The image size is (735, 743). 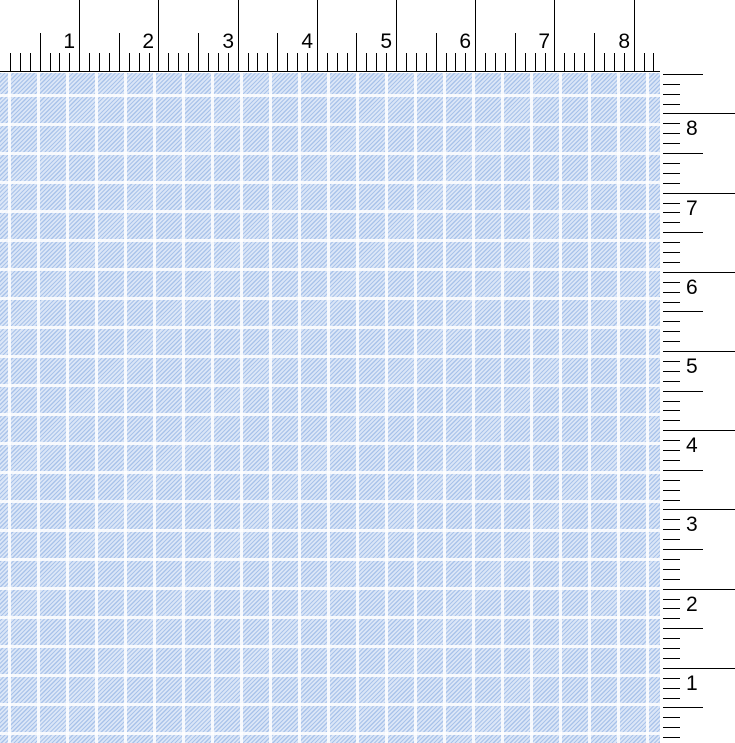 I want to click on right-ruler-label: 8, so click(x=692, y=128).